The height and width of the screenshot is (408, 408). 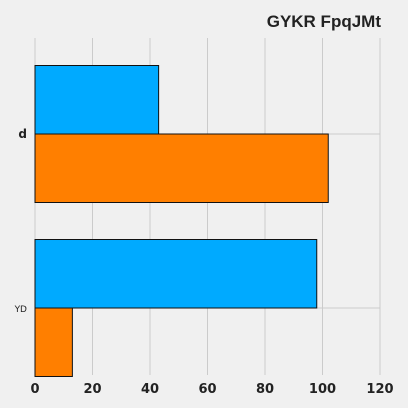 What do you see at coordinates (20, 310) in the screenshot?
I see `y-category-label: YD` at bounding box center [20, 310].